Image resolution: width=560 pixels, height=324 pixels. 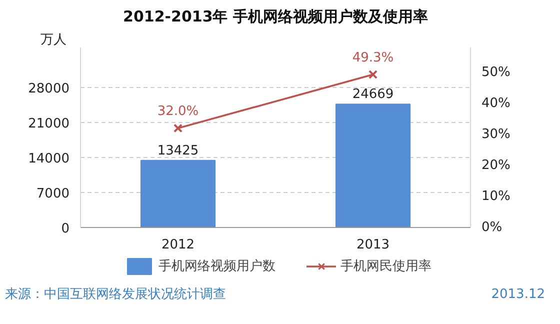 I want to click on x-tick-label: 2013, so click(x=373, y=245).